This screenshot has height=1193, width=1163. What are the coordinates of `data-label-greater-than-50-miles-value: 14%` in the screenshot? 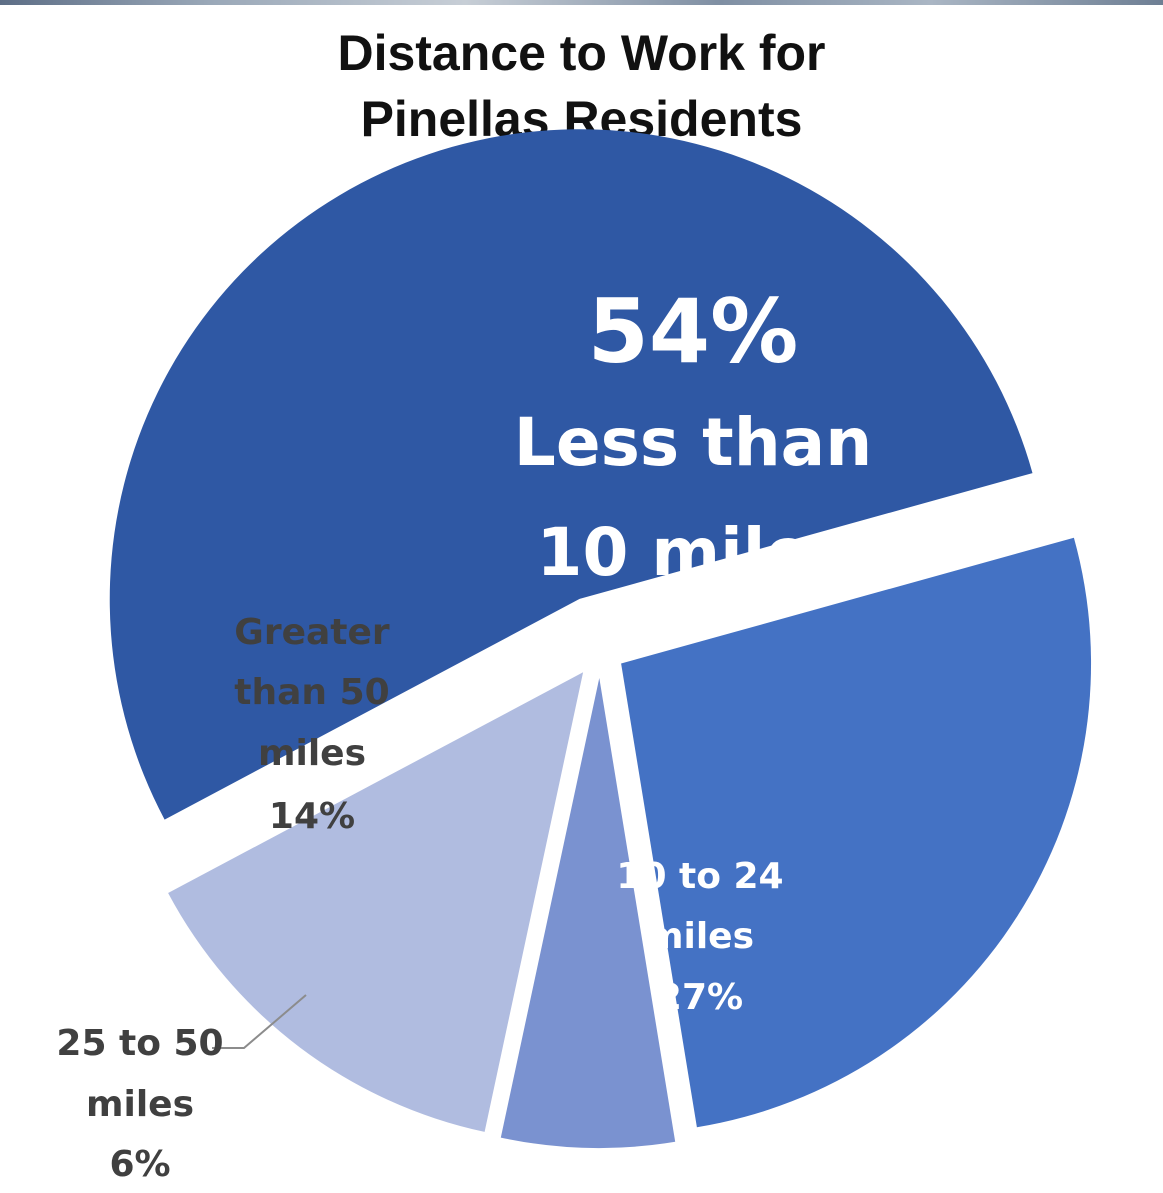 It's located at (312, 816).